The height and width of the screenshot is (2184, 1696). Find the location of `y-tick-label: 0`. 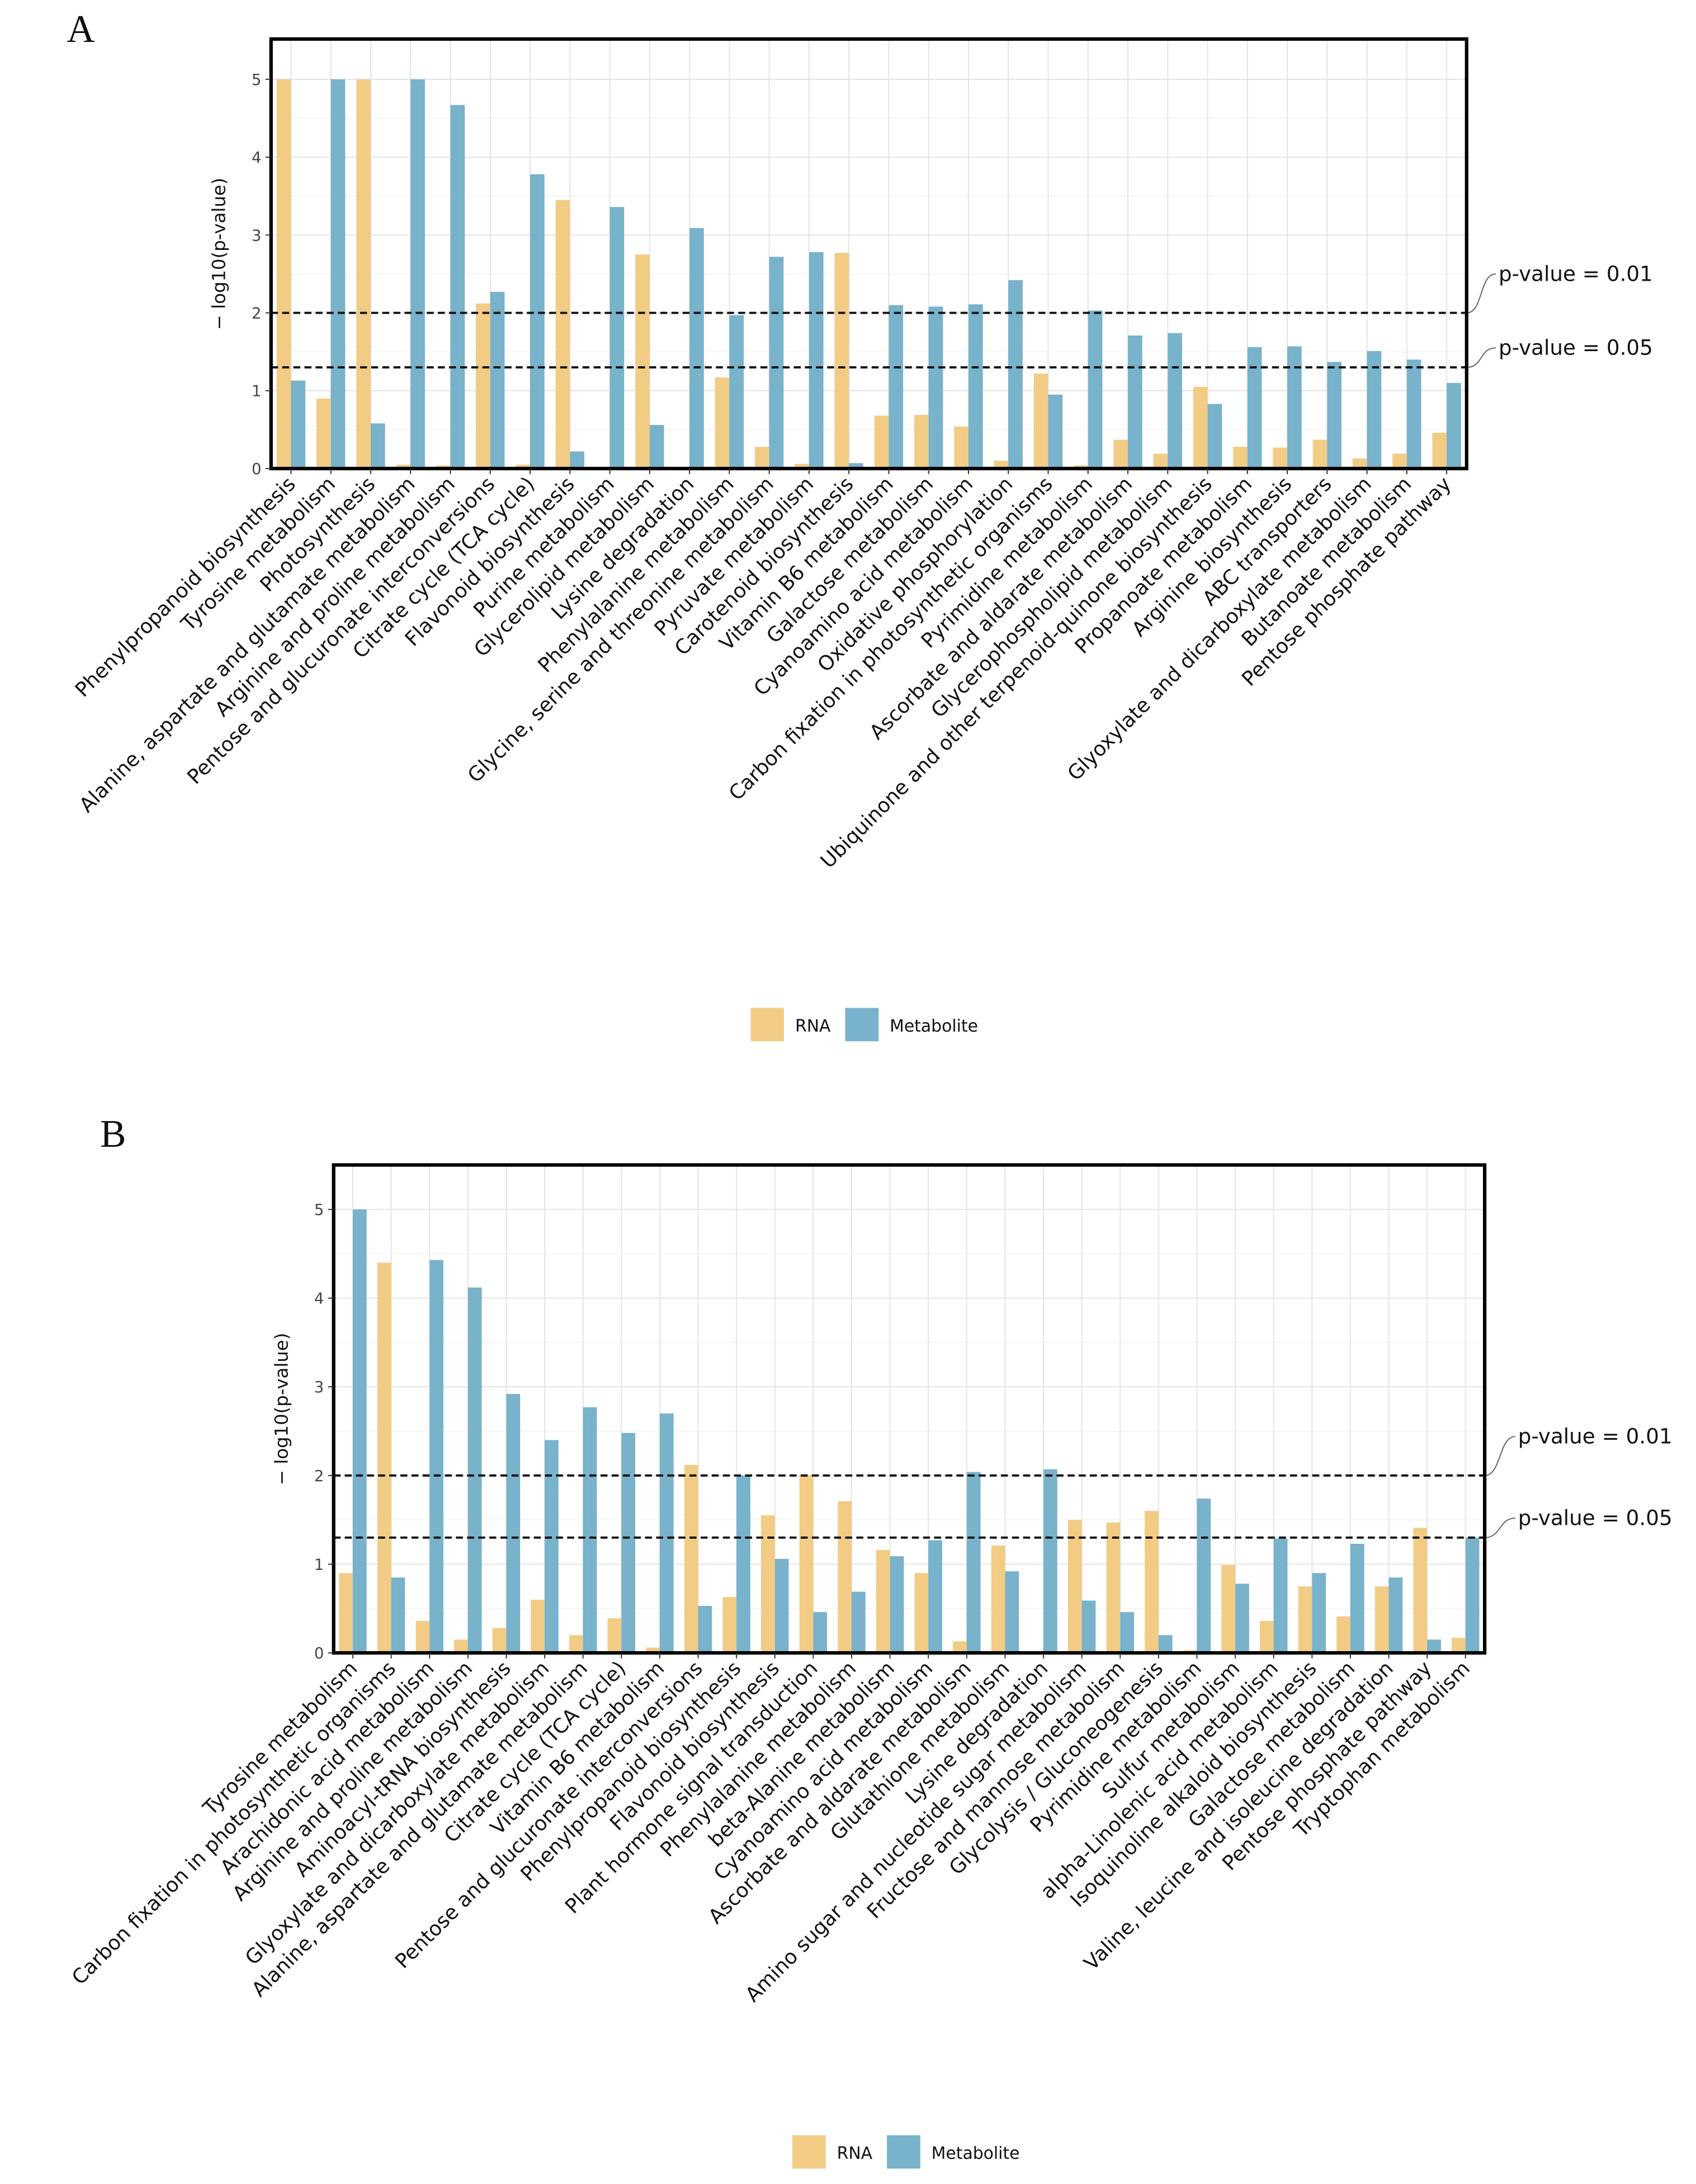

y-tick-label: 0 is located at coordinates (319, 1653).